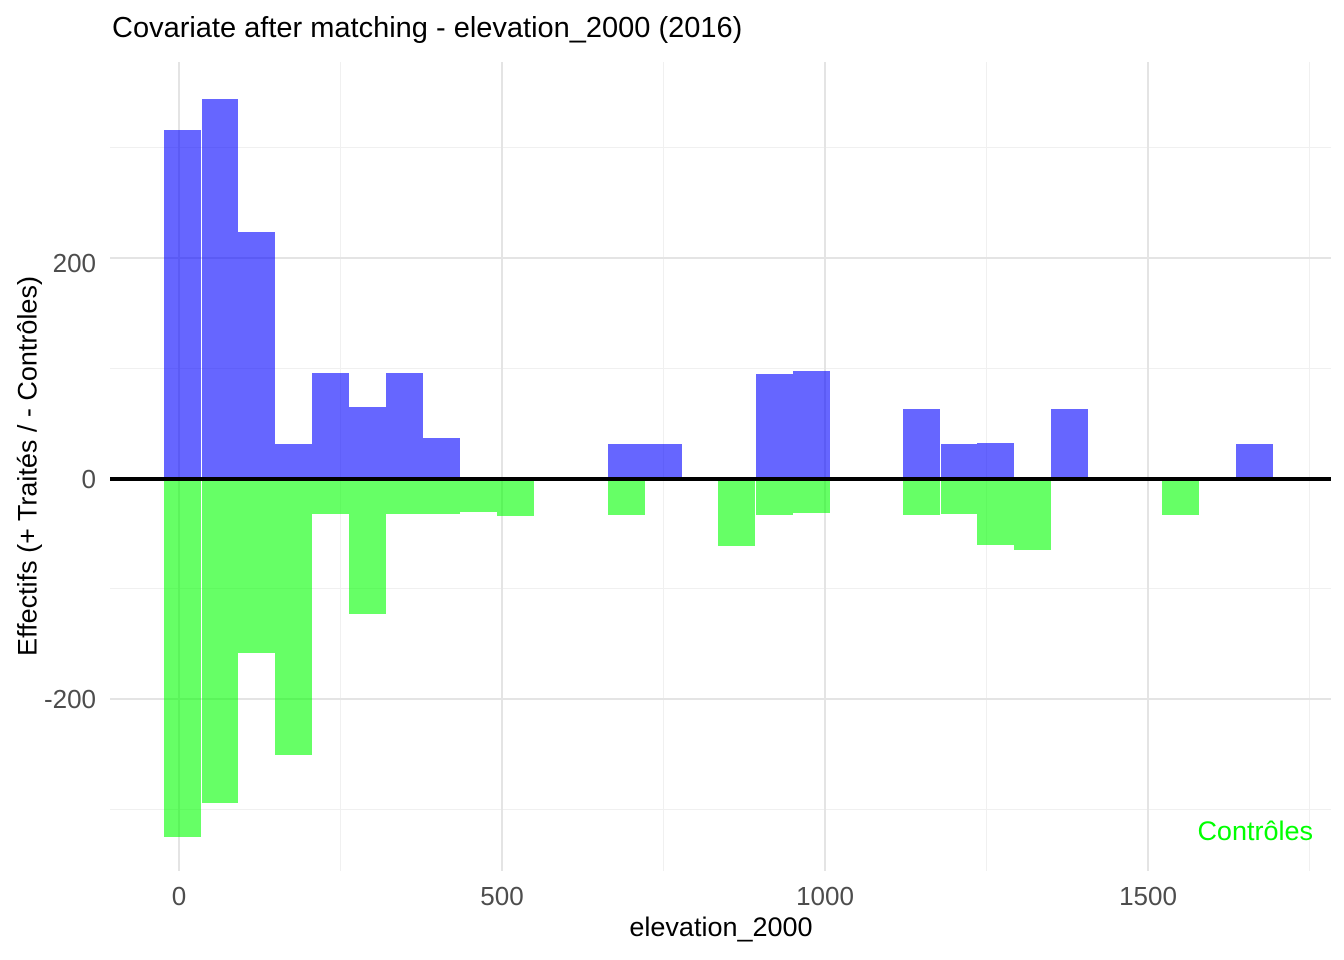  What do you see at coordinates (27, 466) in the screenshot?
I see `y-axis-title: Effectifs (+ Traités / - Contrôles)` at bounding box center [27, 466].